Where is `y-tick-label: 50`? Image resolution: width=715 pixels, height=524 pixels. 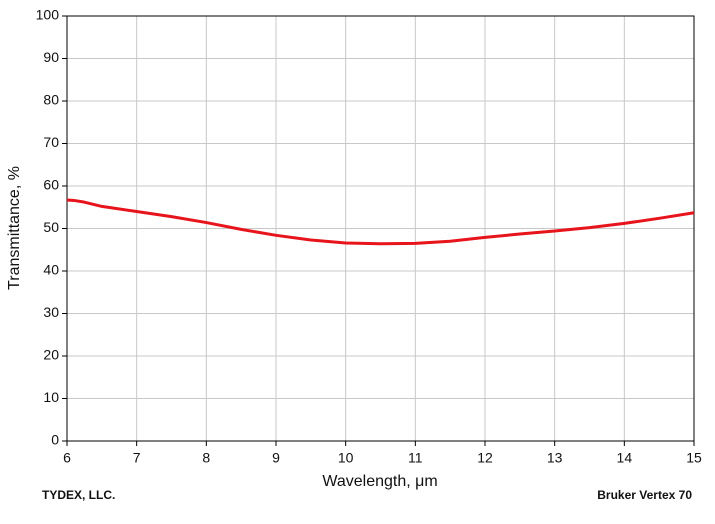 y-tick-label: 50 is located at coordinates (51, 227).